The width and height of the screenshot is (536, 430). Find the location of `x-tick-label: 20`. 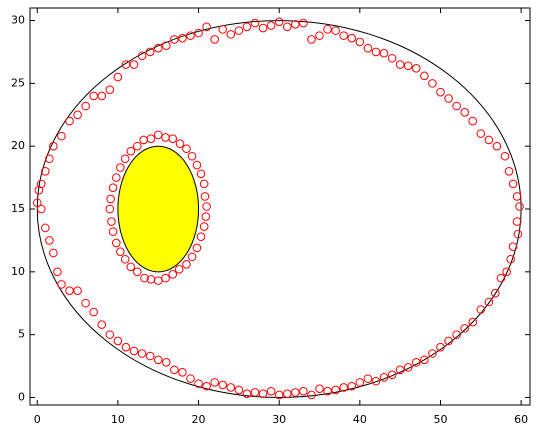

x-tick-label: 20 is located at coordinates (199, 419).